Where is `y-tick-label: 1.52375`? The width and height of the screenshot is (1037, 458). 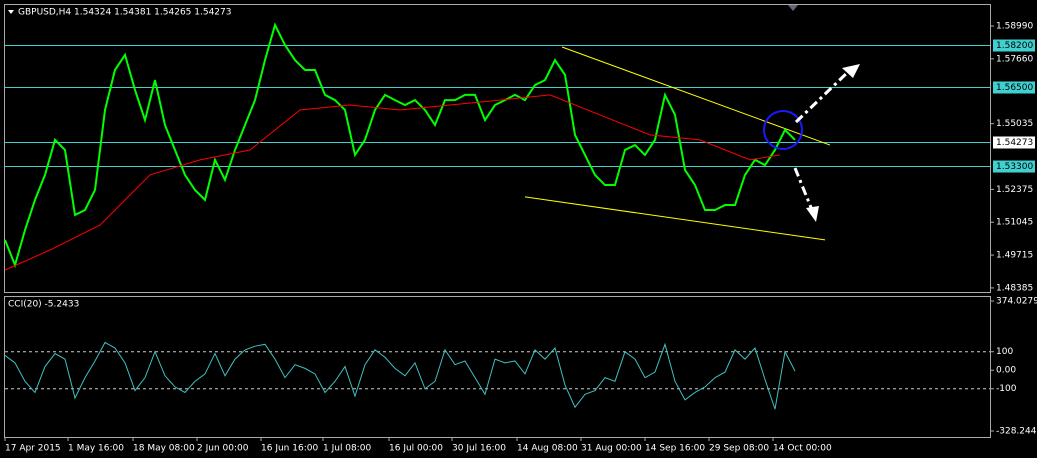
y-tick-label: 1.52375 is located at coordinates (1014, 190).